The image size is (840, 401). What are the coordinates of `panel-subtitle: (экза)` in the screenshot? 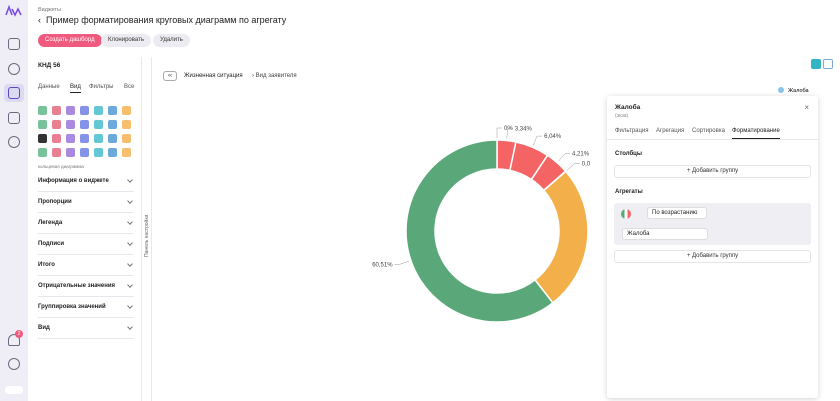 It's located at (622, 116).